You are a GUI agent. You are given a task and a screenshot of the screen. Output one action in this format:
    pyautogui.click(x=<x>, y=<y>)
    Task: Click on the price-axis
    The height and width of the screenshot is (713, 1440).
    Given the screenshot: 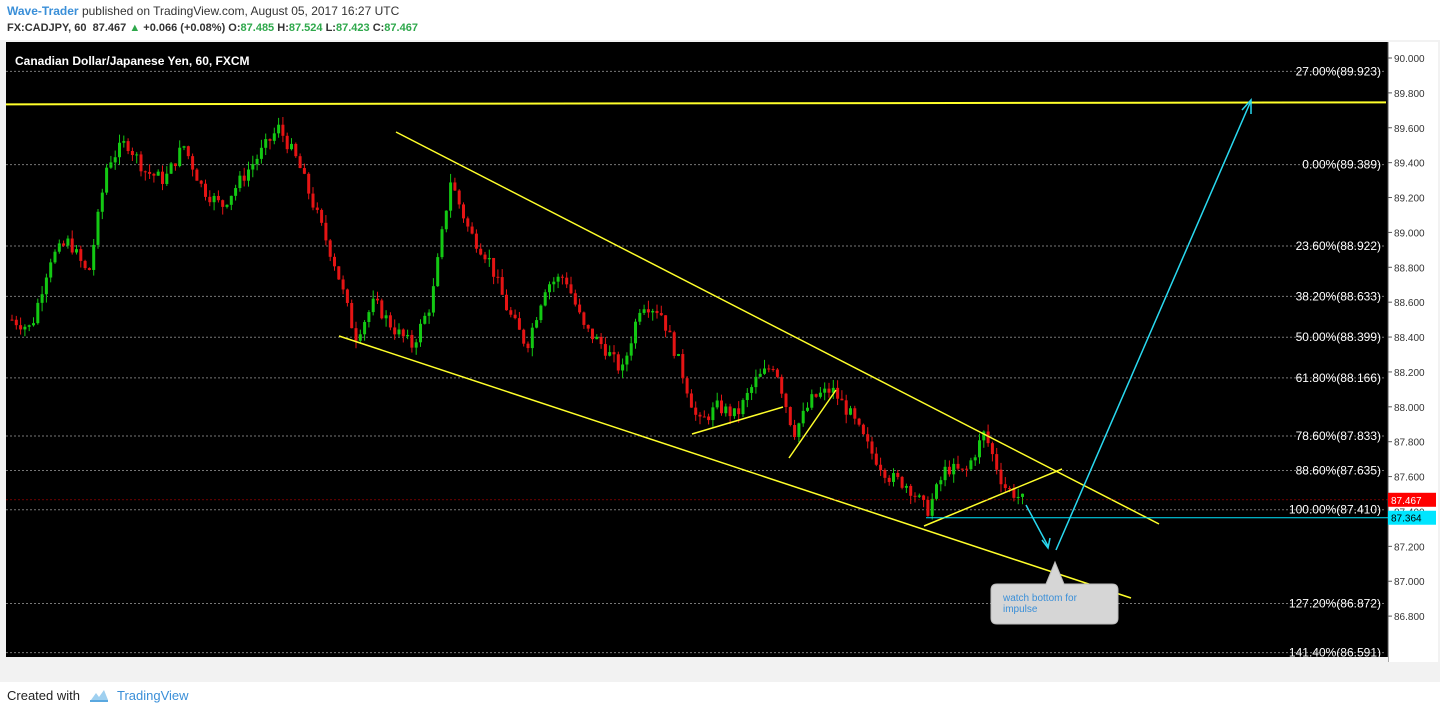 What is the action you would take?
    pyautogui.click(x=1413, y=352)
    